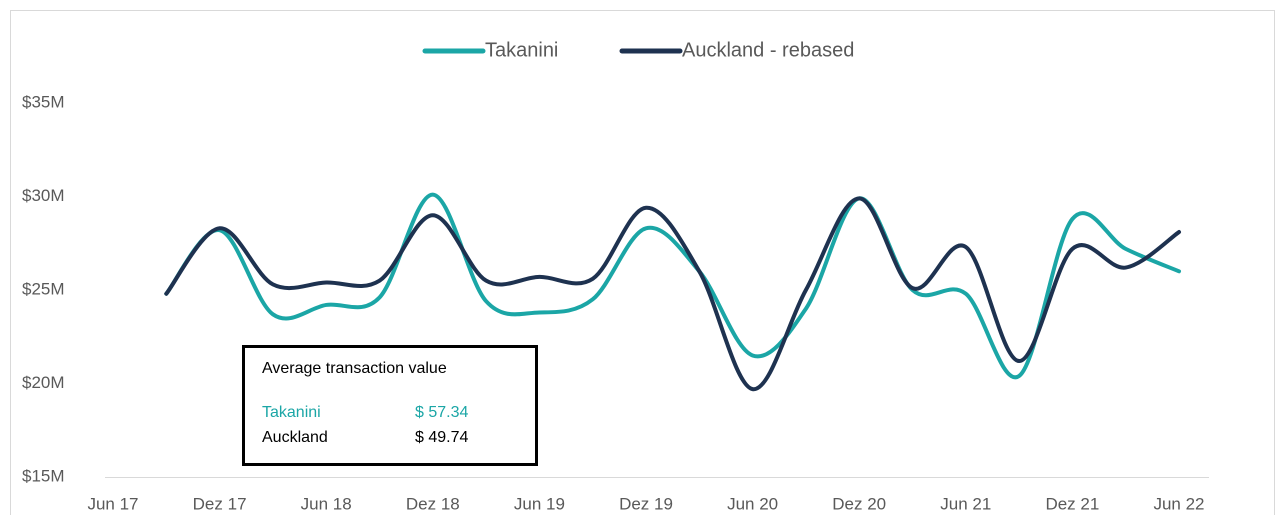 The height and width of the screenshot is (515, 1285). Describe the element at coordinates (220, 503) in the screenshot. I see `x-tick-label: Dez 17` at that location.